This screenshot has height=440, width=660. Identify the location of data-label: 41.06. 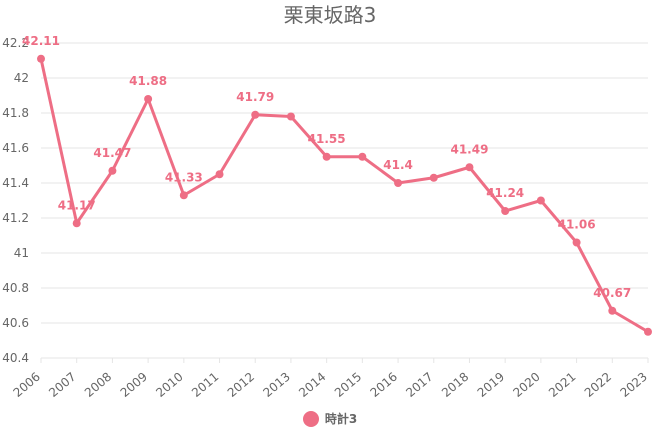
(577, 225).